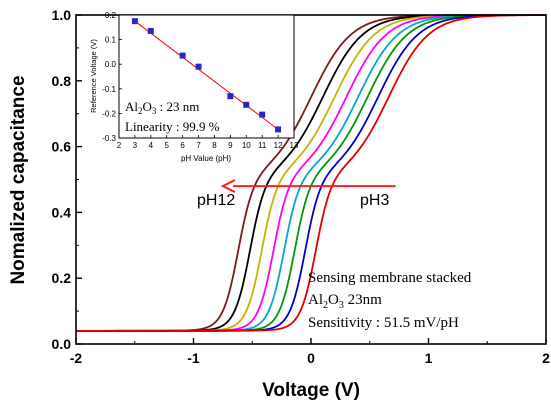  What do you see at coordinates (325, 305) in the screenshot?
I see `textbox-line-2-sub-a: 2` at bounding box center [325, 305].